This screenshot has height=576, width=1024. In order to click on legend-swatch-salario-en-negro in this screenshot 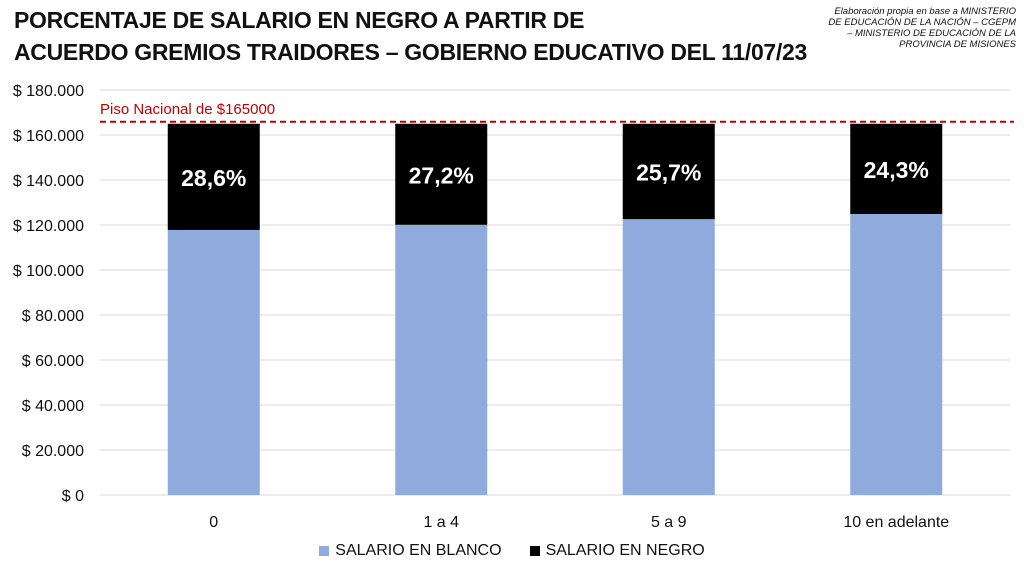, I will do `click(534, 551)`.